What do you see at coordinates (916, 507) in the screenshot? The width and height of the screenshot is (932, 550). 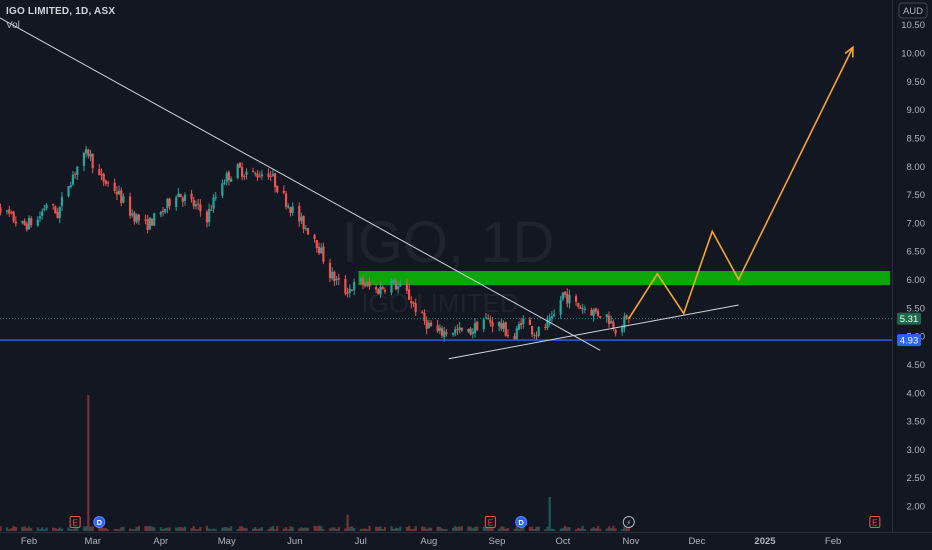 I see `price-tick-label: 2.00` at bounding box center [916, 507].